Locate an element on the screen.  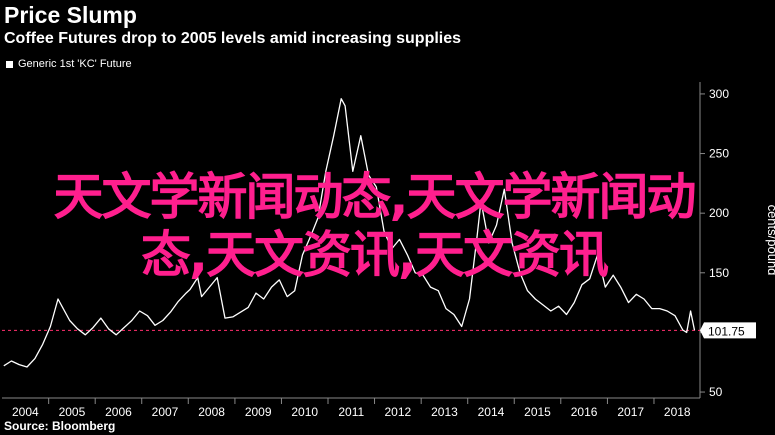
y-tick-label: 300 is located at coordinates (719, 94).